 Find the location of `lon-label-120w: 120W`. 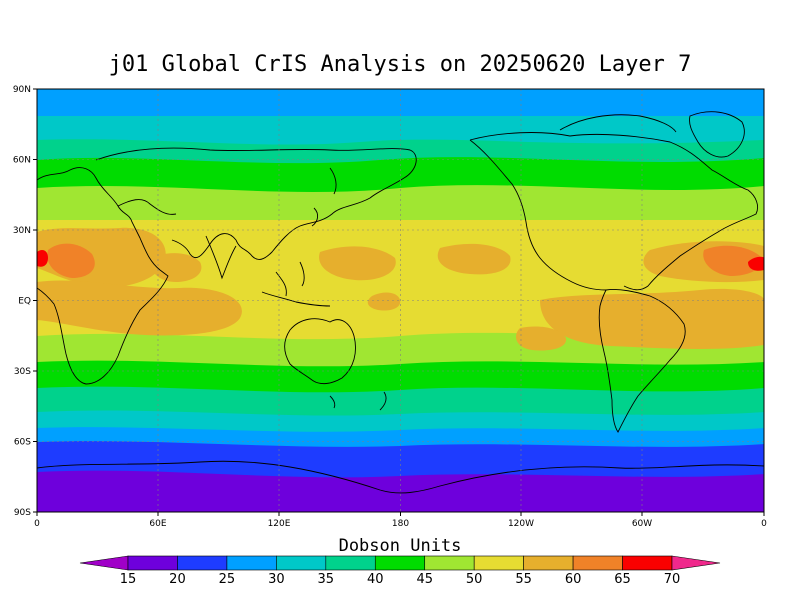

lon-label-120w: 120W is located at coordinates (521, 524).